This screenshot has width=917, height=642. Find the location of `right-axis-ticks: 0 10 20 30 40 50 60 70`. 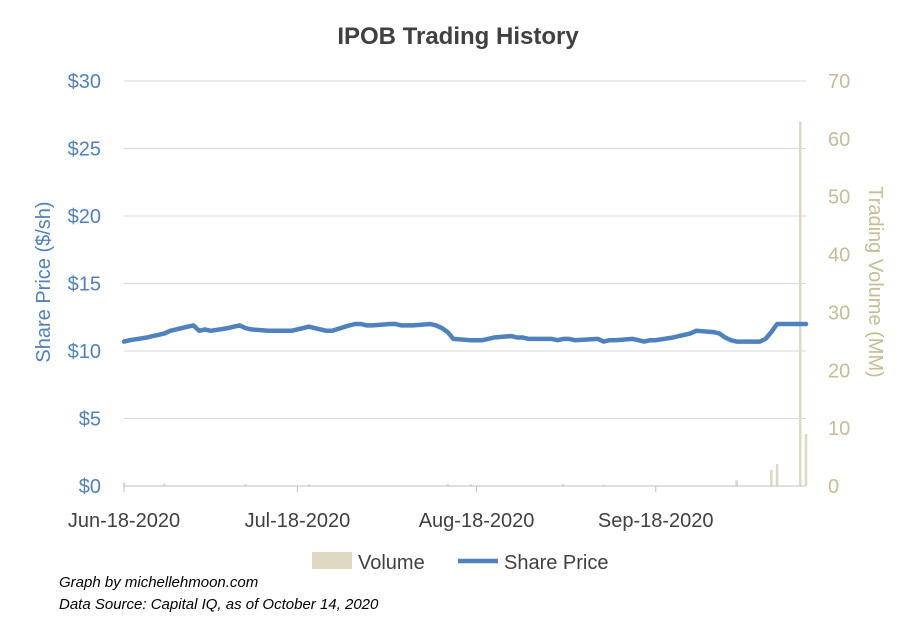

right-axis-ticks: 0 10 20 30 40 50 60 70 is located at coordinates (839, 284).